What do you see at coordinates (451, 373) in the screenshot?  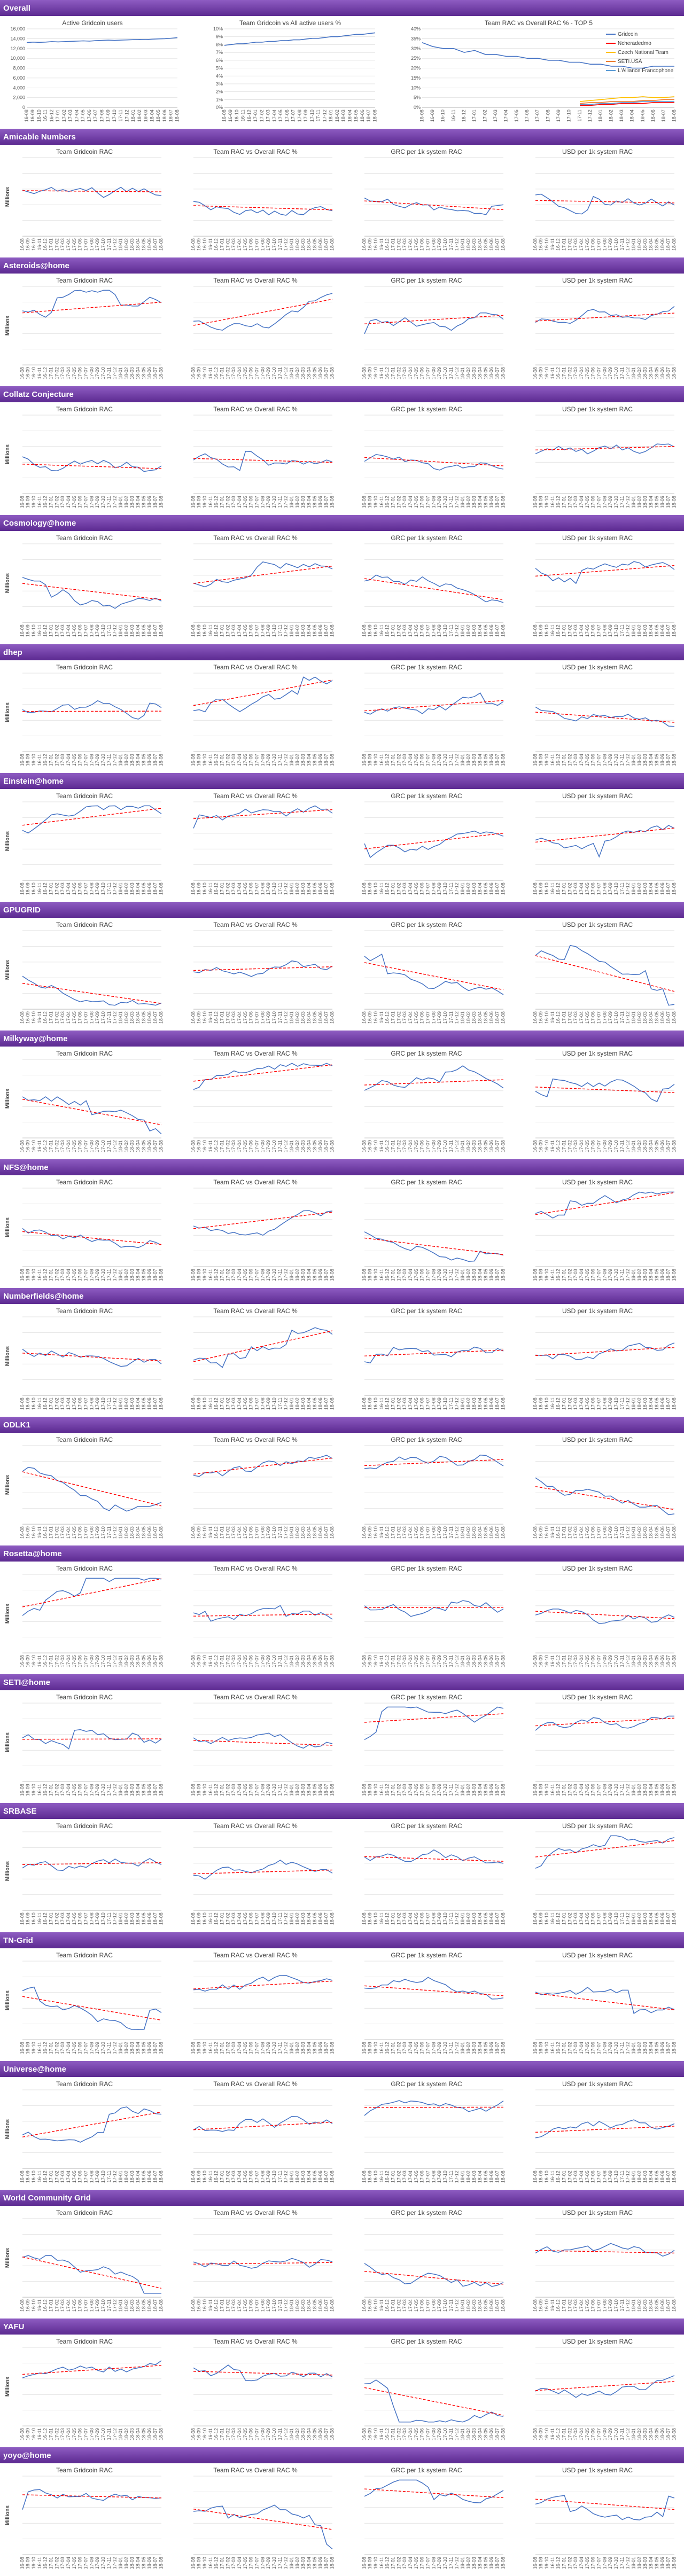 I see `x-tick-label: 17-11` at bounding box center [451, 373].